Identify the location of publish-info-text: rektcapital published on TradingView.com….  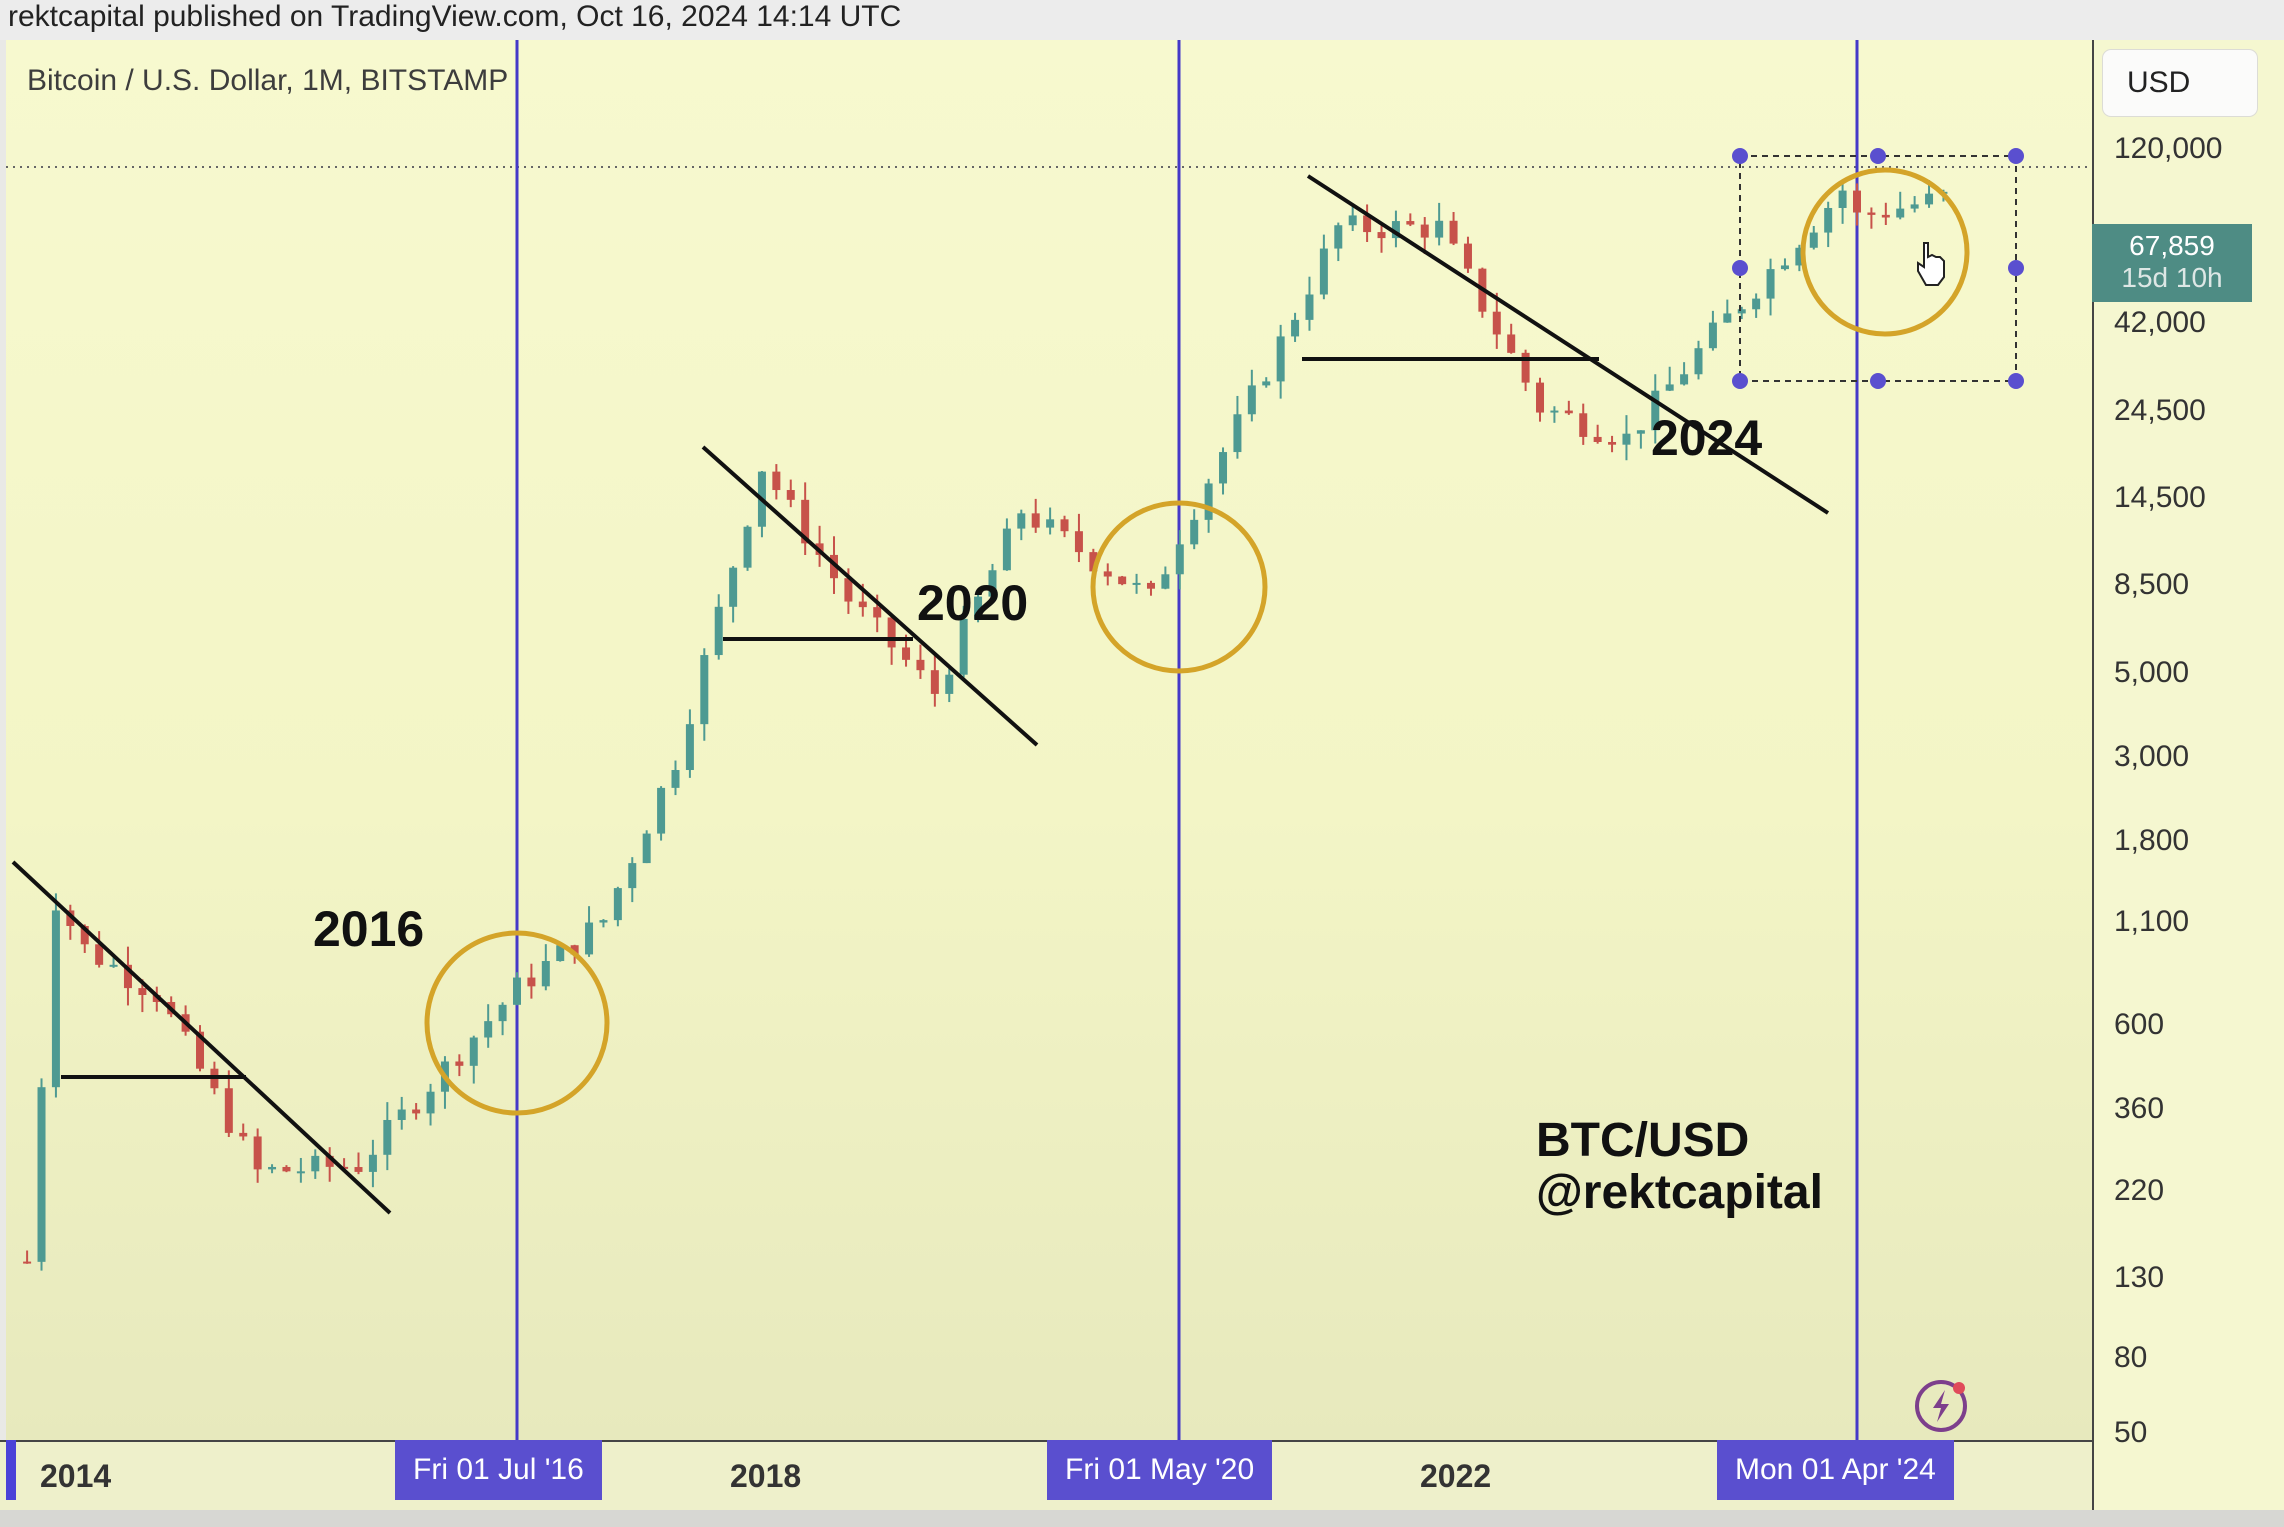
(455, 16).